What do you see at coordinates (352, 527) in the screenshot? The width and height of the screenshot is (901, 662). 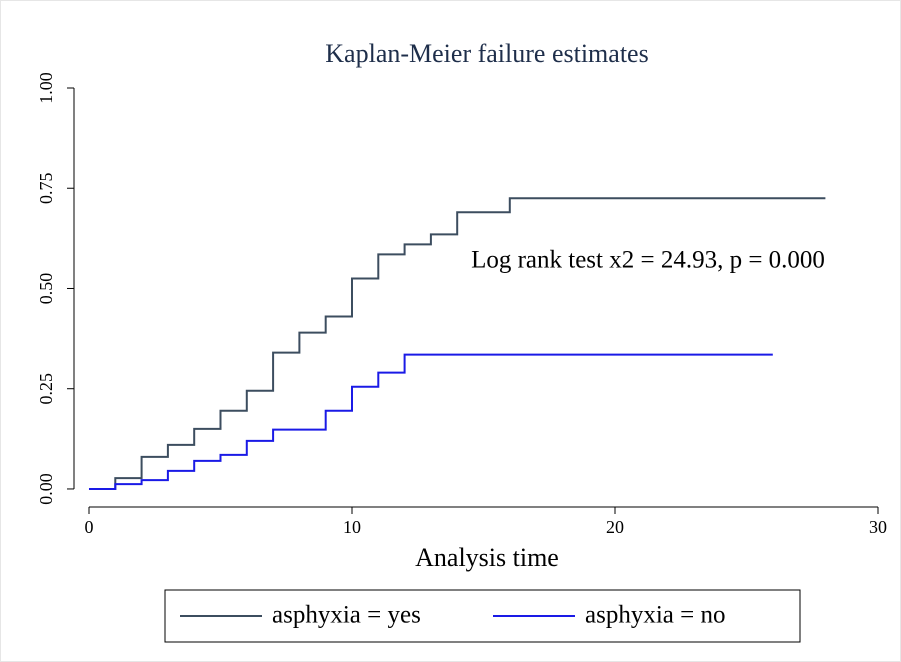 I see `x-tick-label: 10` at bounding box center [352, 527].